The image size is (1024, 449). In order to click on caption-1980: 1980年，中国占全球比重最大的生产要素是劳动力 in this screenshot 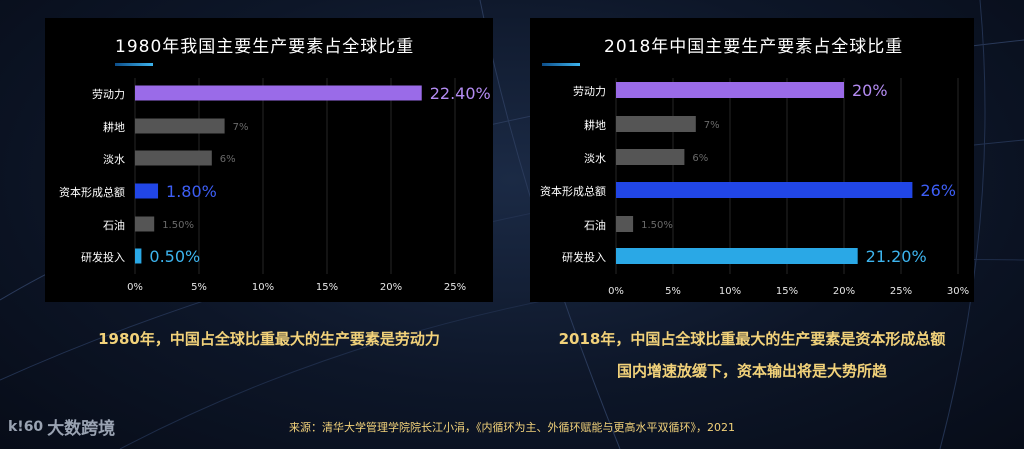, I will do `click(269, 339)`.